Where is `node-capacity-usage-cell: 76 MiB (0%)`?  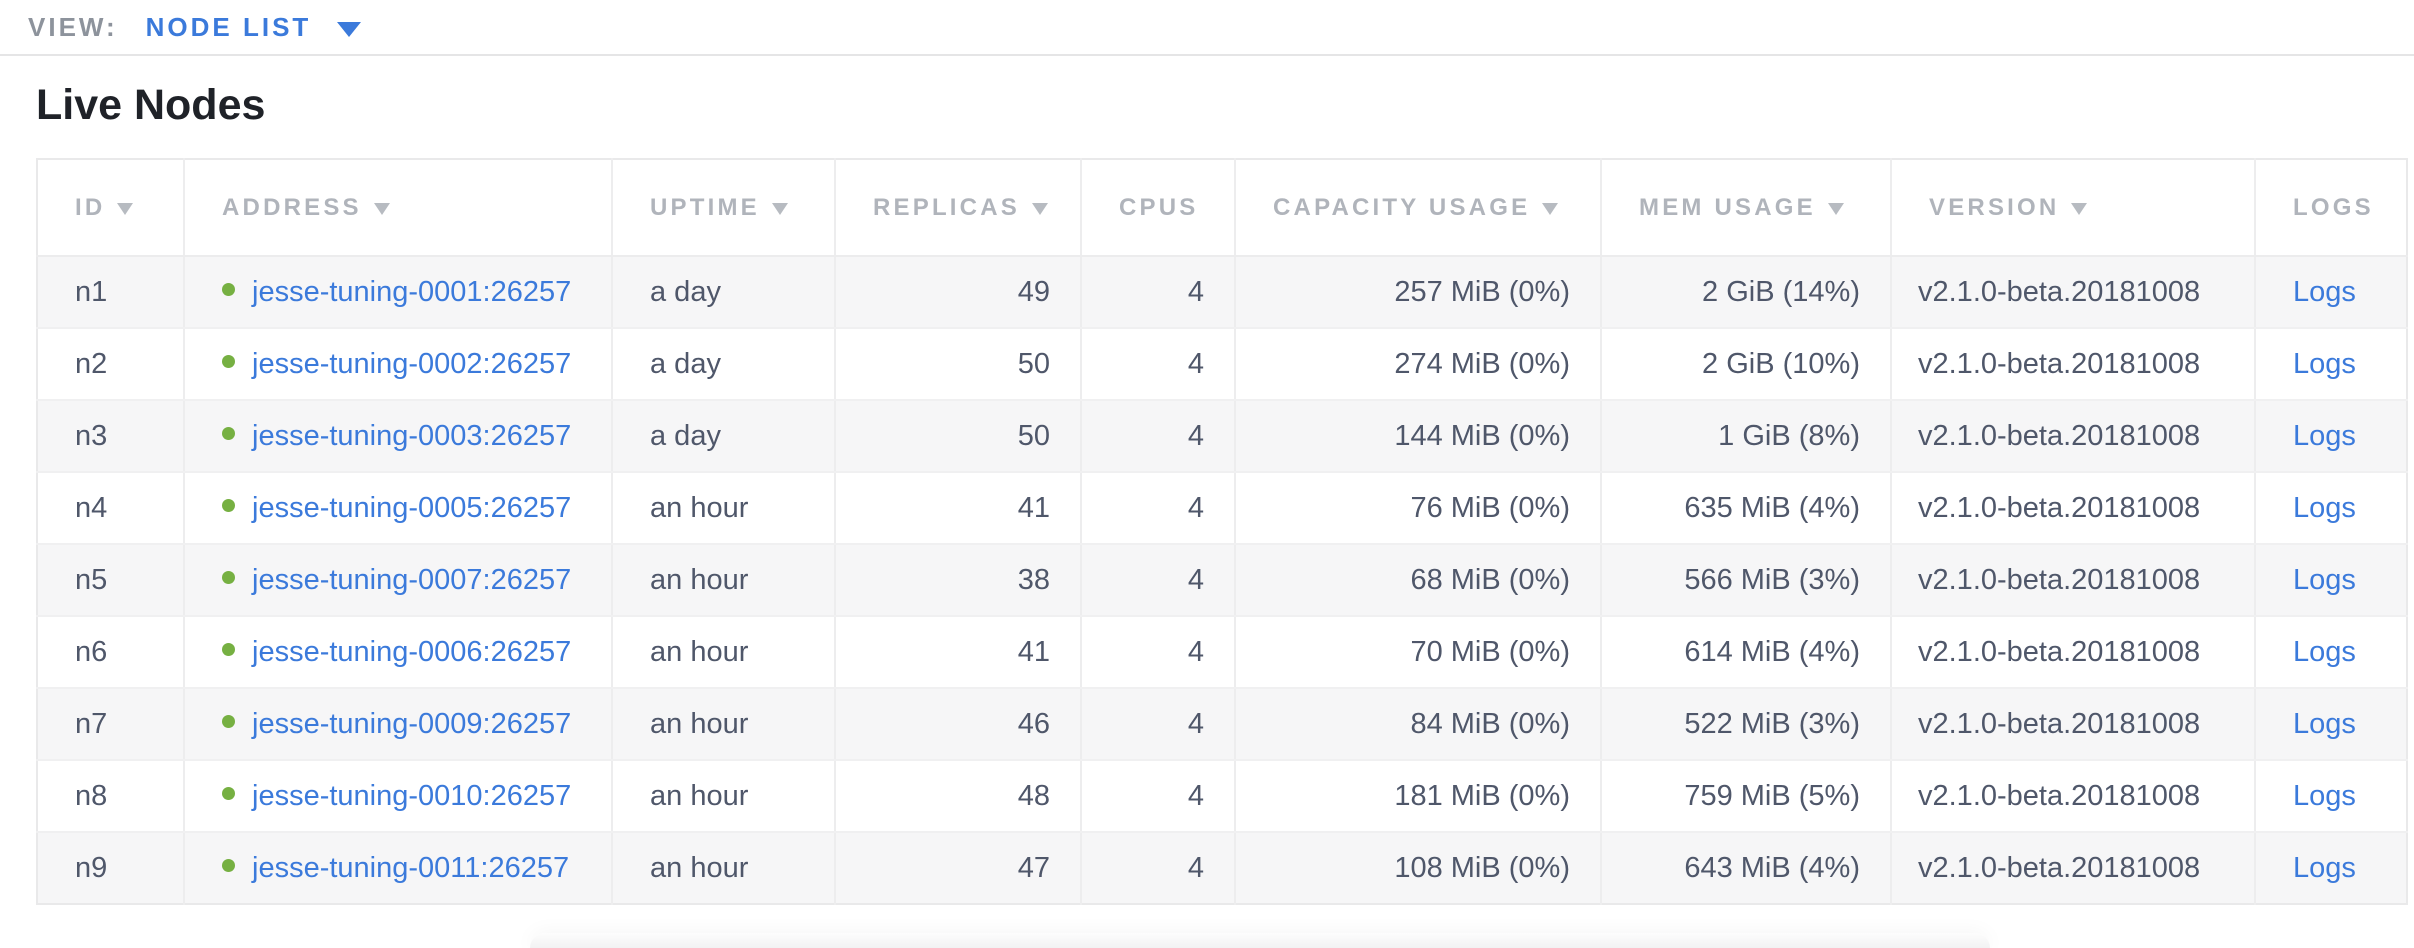 node-capacity-usage-cell: 76 MiB (0%) is located at coordinates (1418, 508).